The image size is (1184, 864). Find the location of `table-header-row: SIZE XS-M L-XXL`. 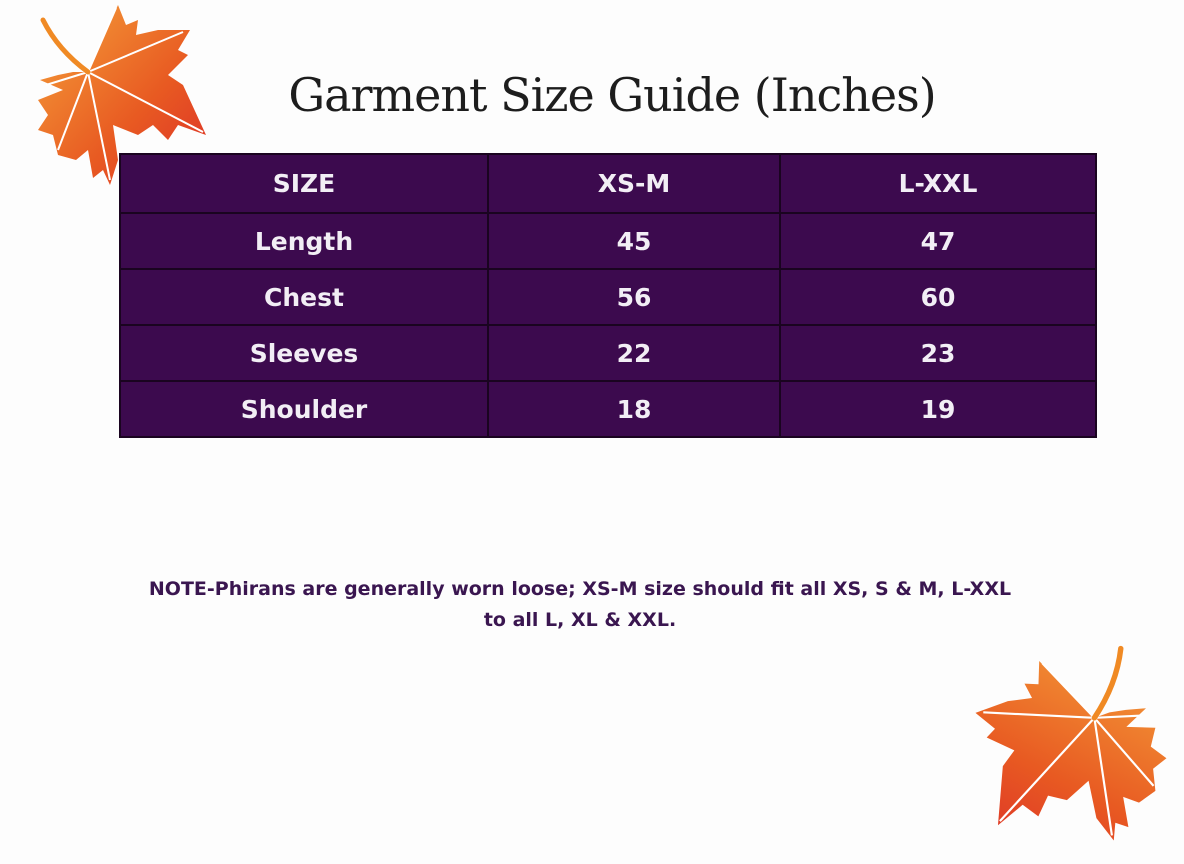

table-header-row: SIZE XS-M L-XXL is located at coordinates (608, 183).